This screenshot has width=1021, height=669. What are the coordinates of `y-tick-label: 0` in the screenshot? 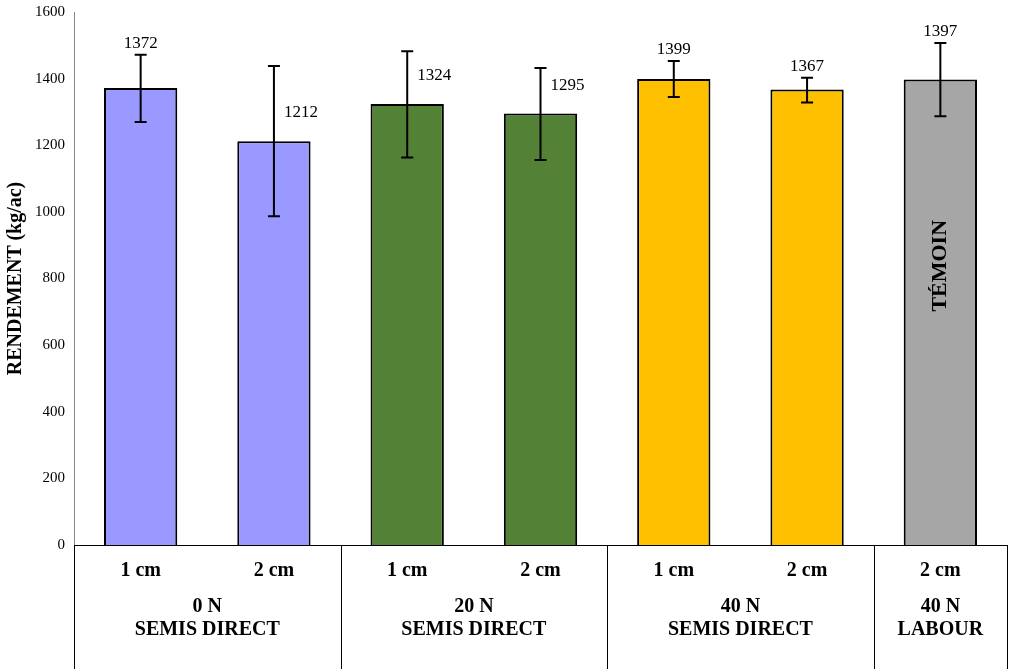 It's located at (61, 543).